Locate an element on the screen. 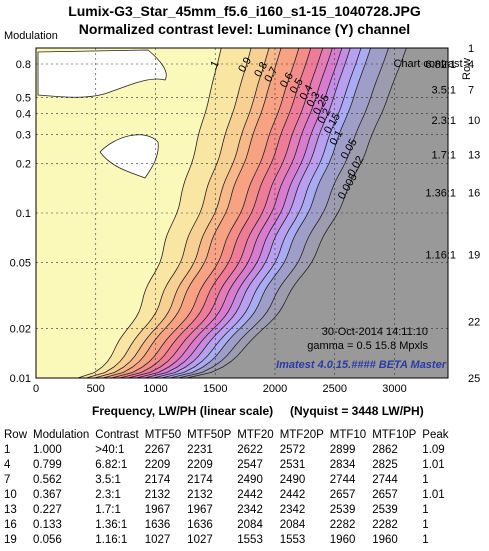 The width and height of the screenshot is (489, 551). chart-contrast-value: 2.3:1 is located at coordinates (444, 121).